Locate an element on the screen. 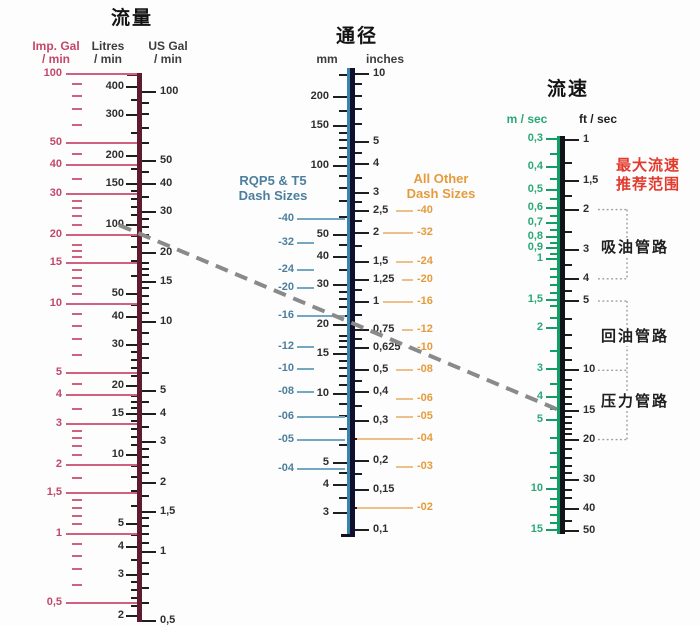  inch-tick-label: 0,75 is located at coordinates (384, 329).